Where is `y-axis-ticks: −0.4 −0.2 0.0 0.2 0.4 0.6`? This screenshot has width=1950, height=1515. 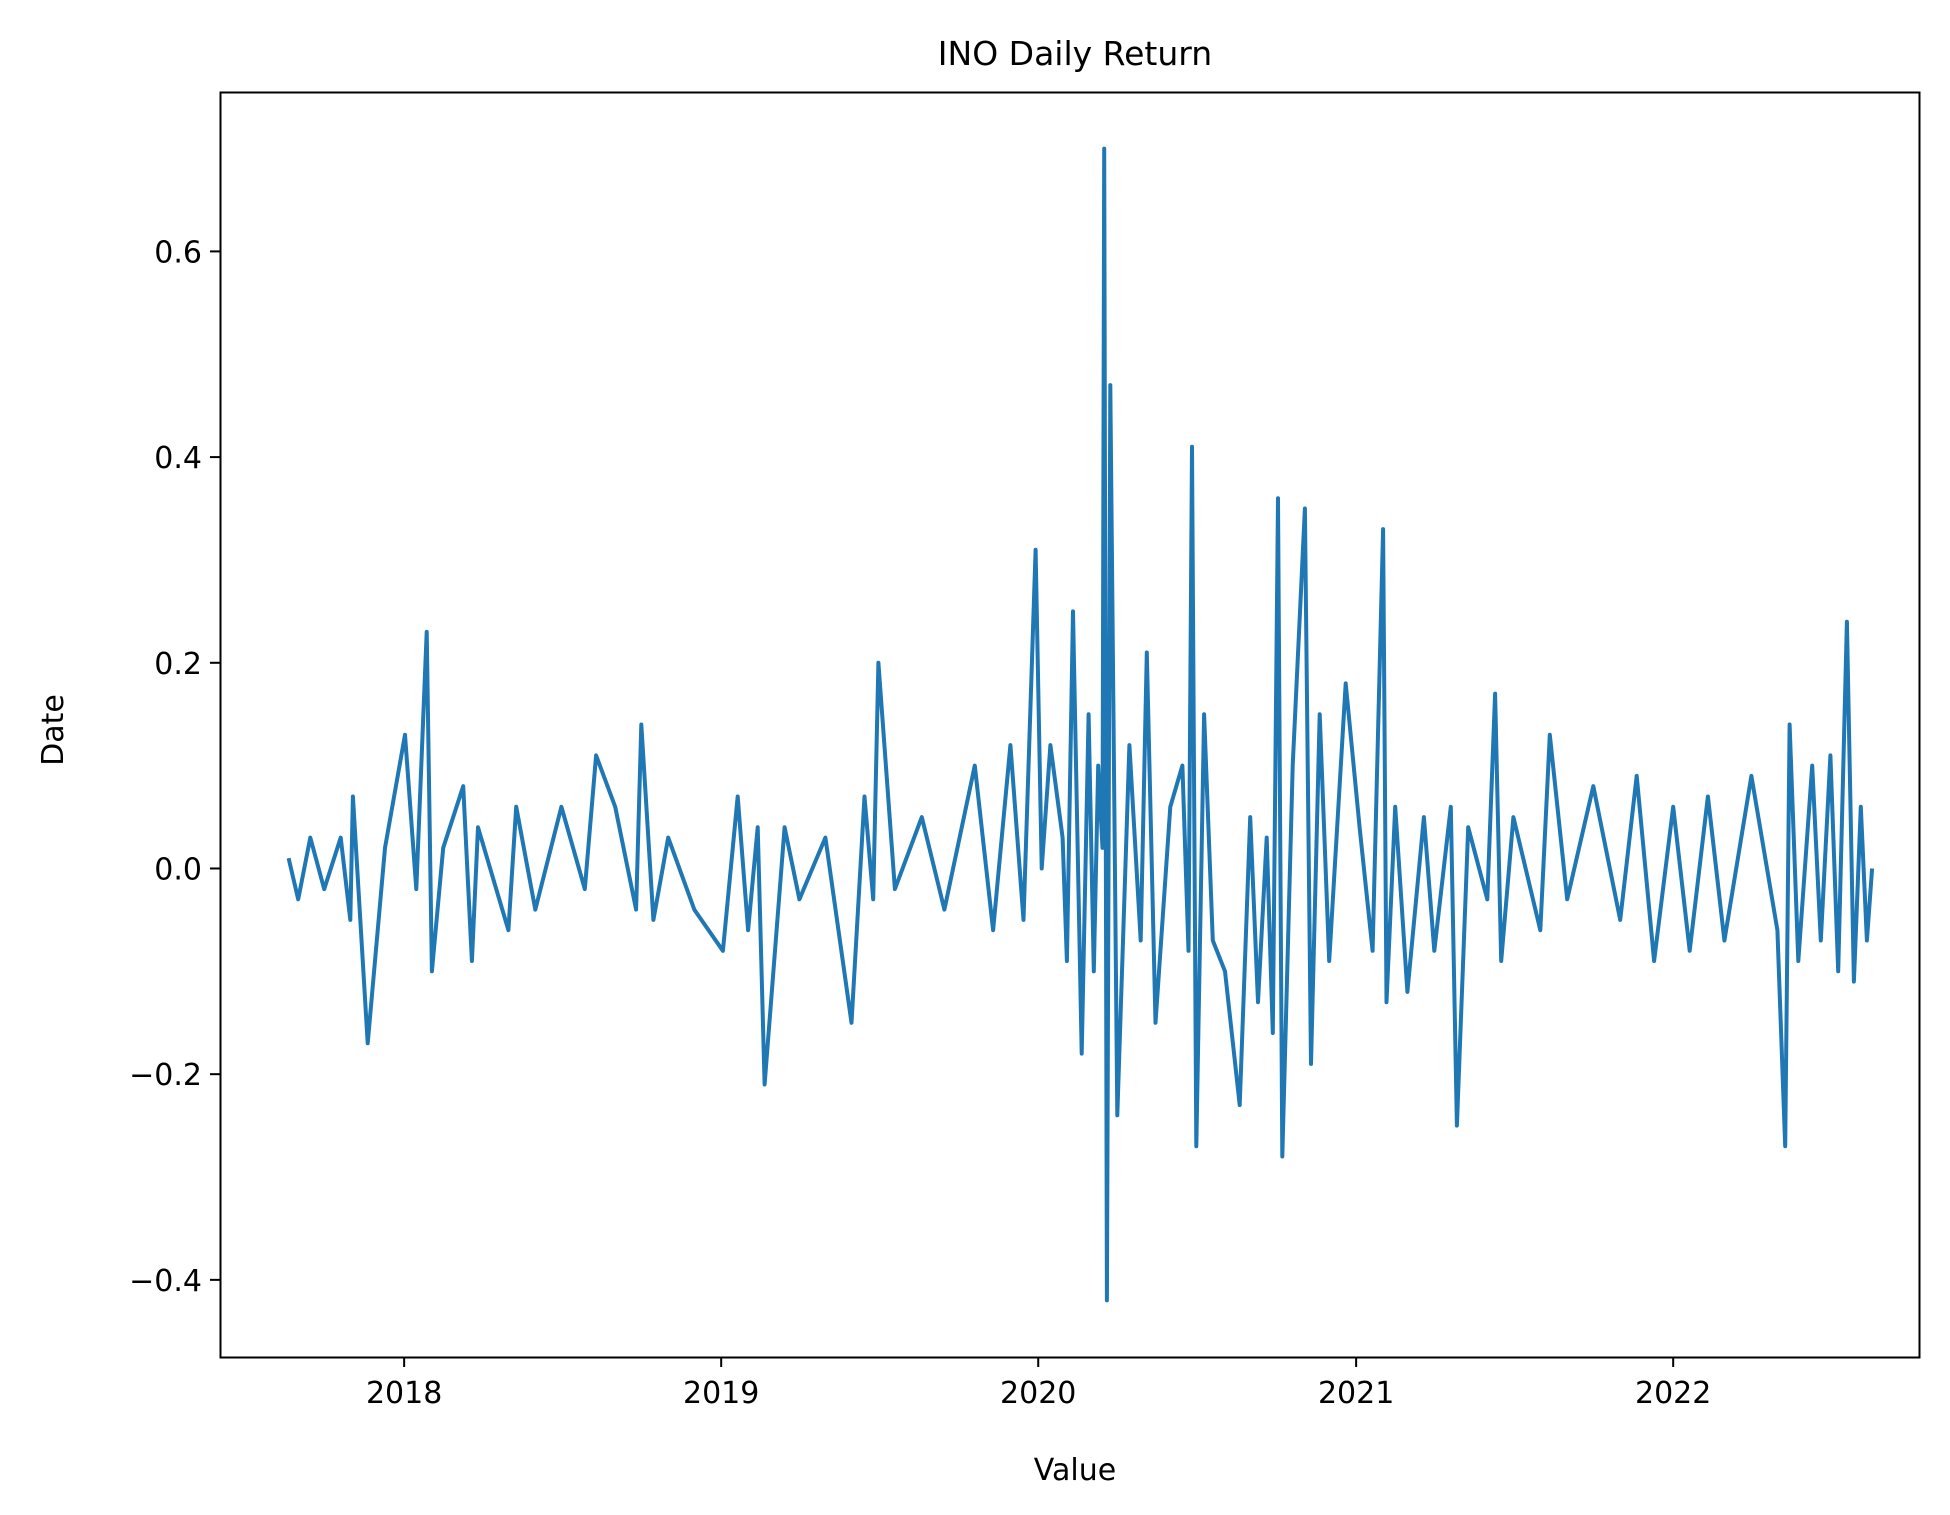
y-axis-ticks: −0.4 −0.2 0.0 0.2 0.4 0.6 is located at coordinates (174, 767).